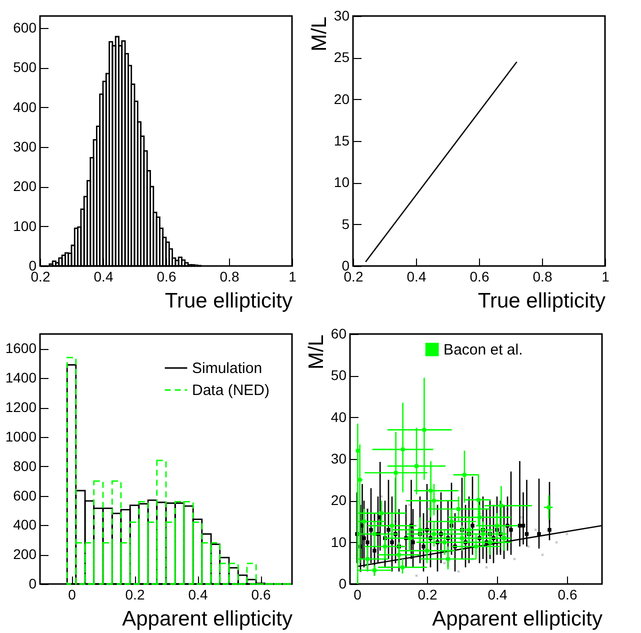 The height and width of the screenshot is (633, 641). What do you see at coordinates (346, 224) in the screenshot?
I see `y-tick-label: 5` at bounding box center [346, 224].